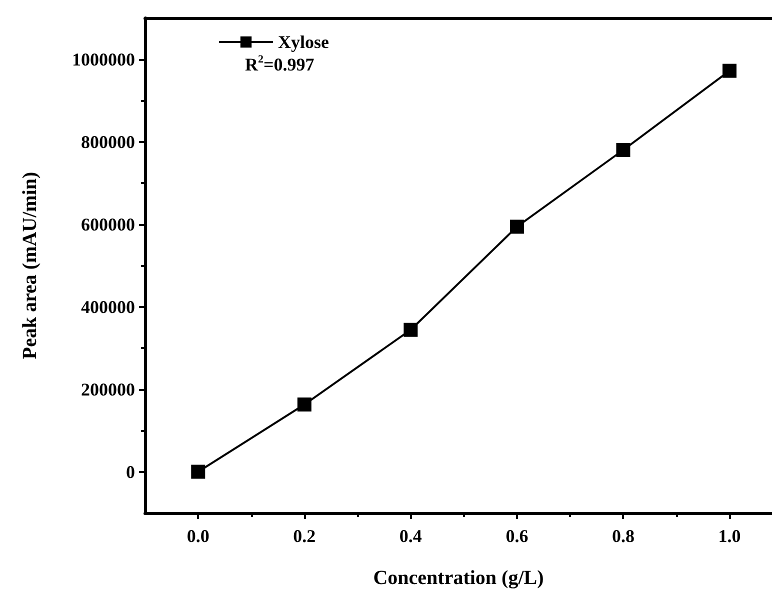  What do you see at coordinates (108, 142) in the screenshot?
I see `y-tick-label: 800000` at bounding box center [108, 142].